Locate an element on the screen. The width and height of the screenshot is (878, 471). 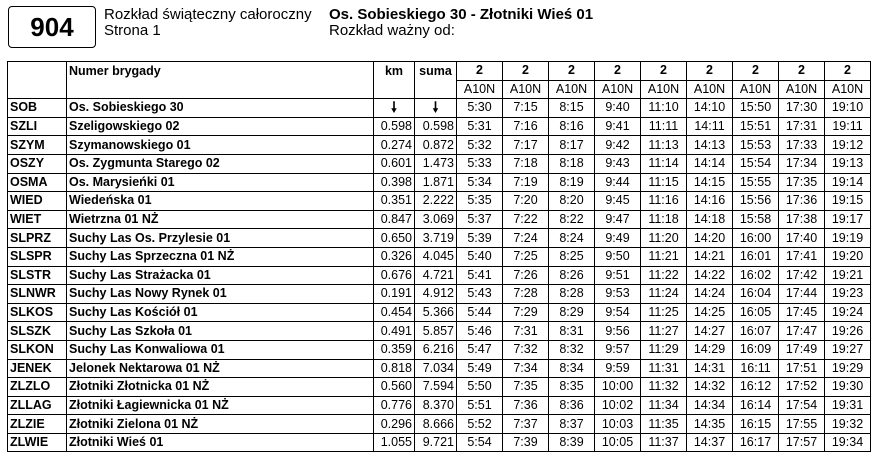
departure-time: 17:42 is located at coordinates (801, 275).